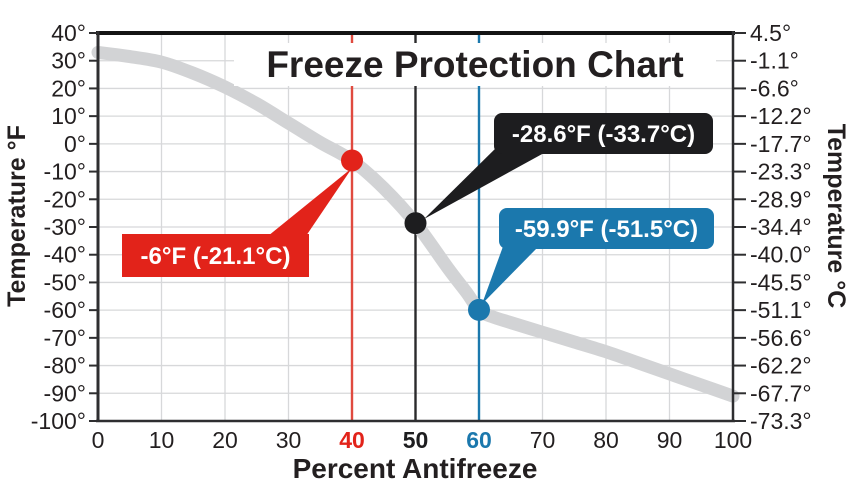 The width and height of the screenshot is (850, 491). What do you see at coordinates (65, 393) in the screenshot?
I see `f-tick-label: -90°` at bounding box center [65, 393].